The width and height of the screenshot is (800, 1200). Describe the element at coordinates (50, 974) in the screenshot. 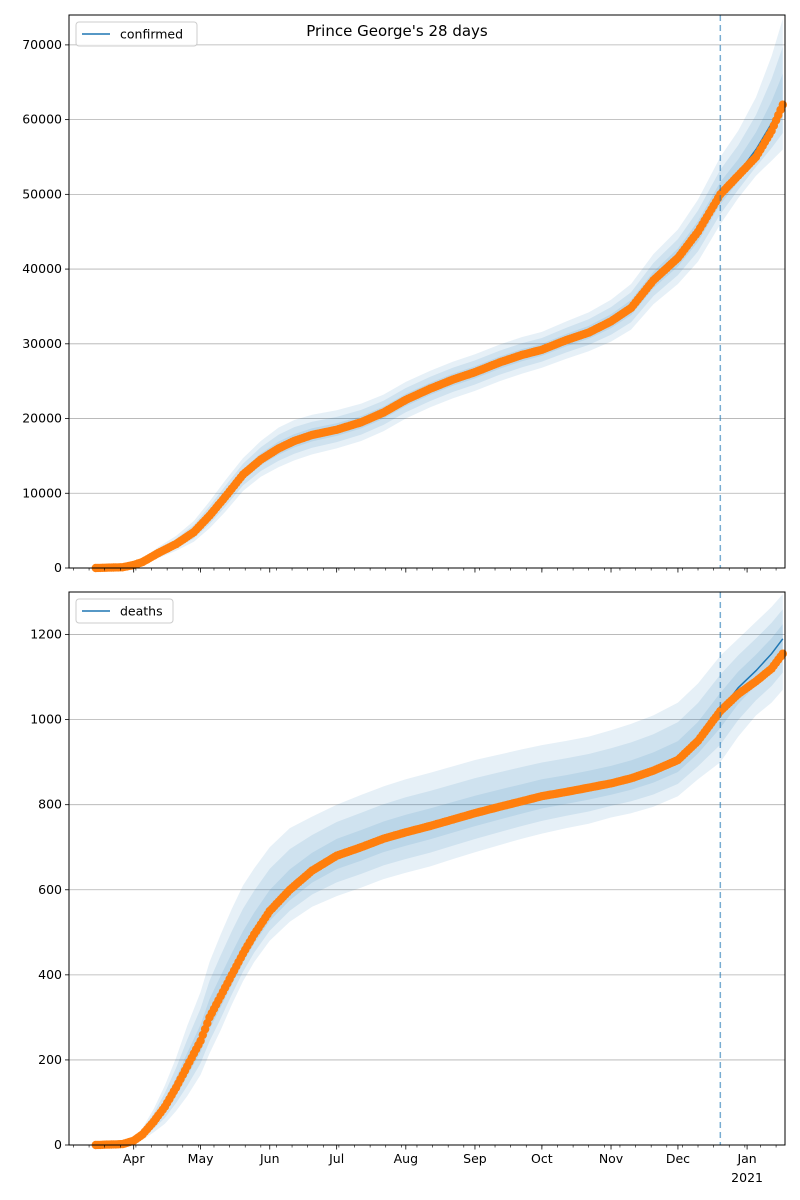

I see `y-tick-label-2: 400` at that location.